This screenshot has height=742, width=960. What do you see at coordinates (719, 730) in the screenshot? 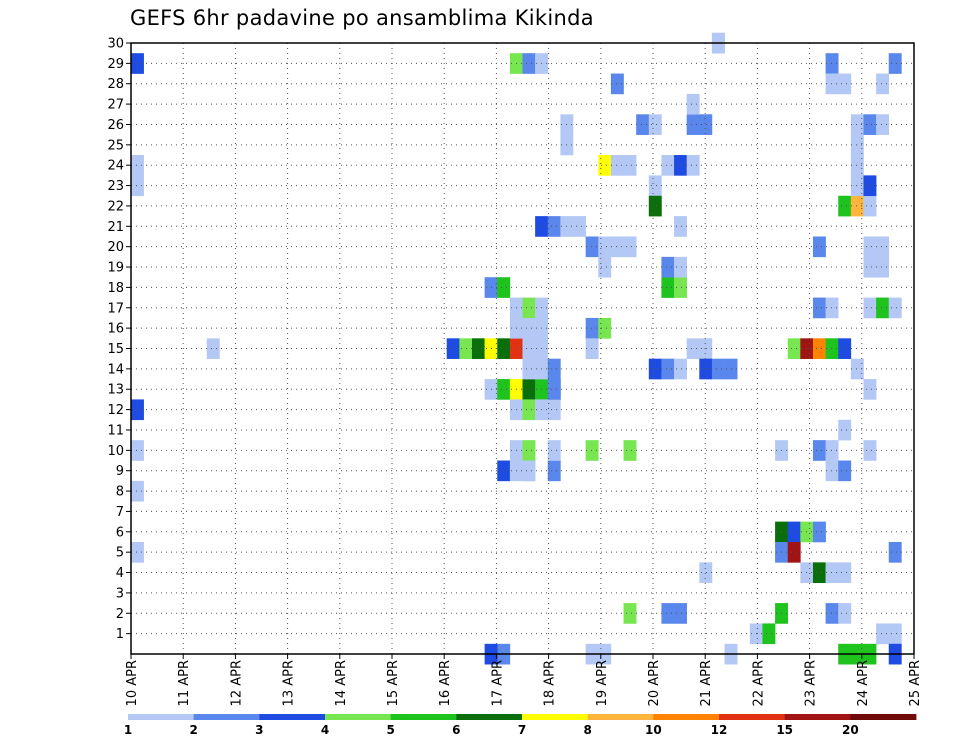
I see `colorbar-label: 12` at bounding box center [719, 730].